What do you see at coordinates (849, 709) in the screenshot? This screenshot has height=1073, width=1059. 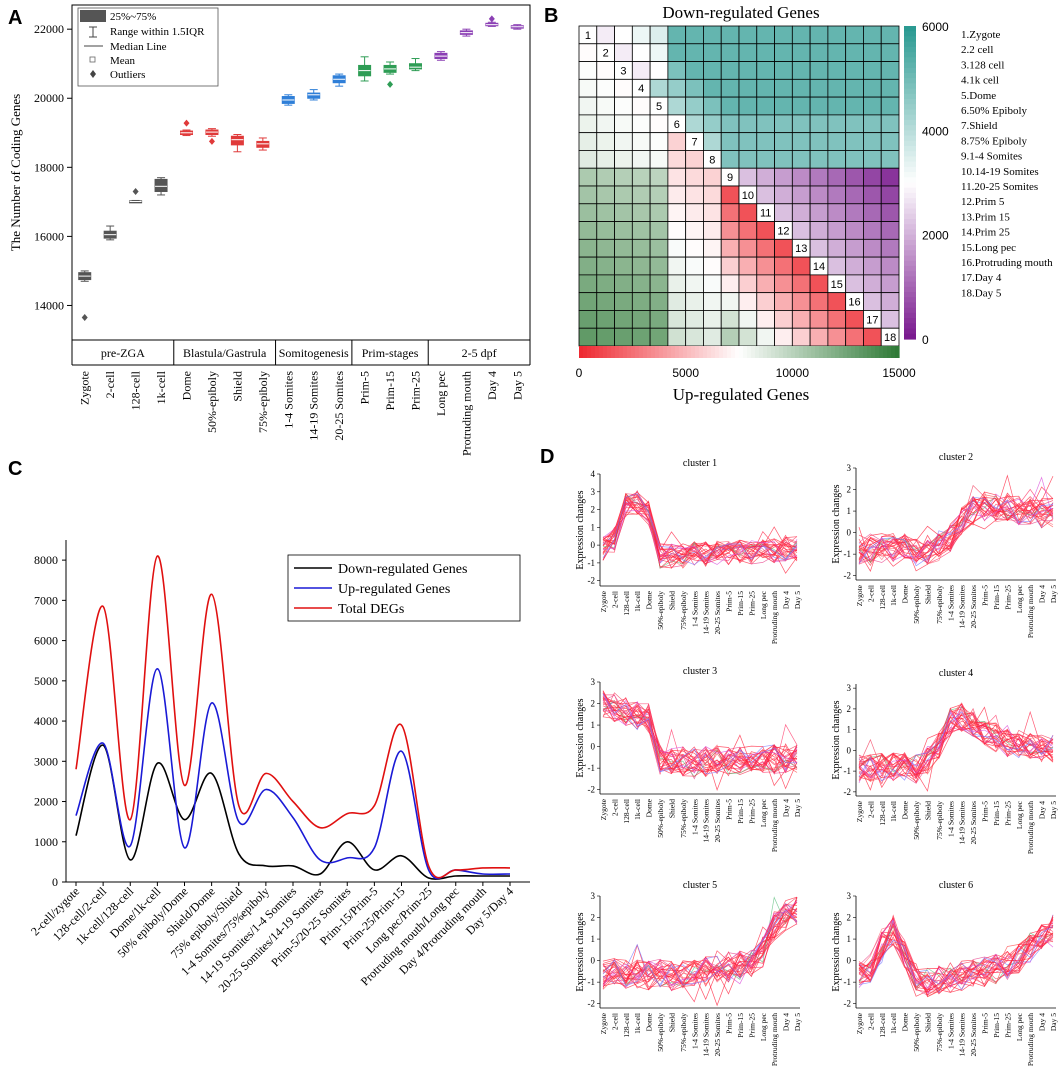 I see `y-tick-label: 2` at bounding box center [849, 709].